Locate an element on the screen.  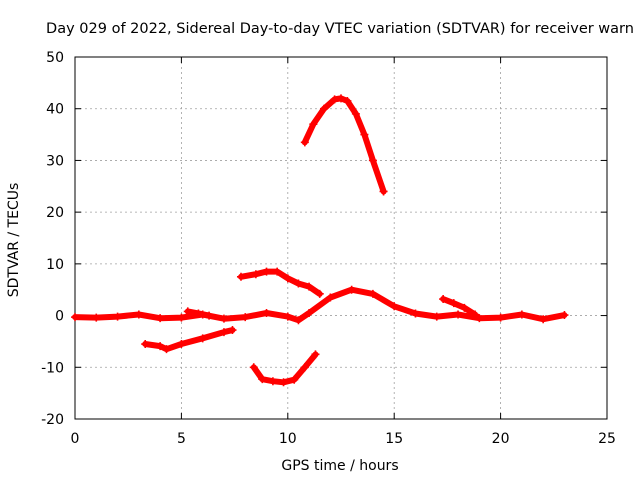
series-track-high-arc is located at coordinates (344, 145).